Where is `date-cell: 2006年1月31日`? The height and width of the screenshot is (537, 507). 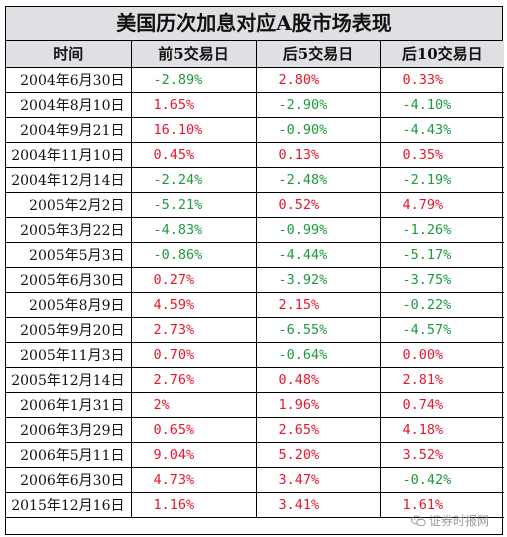 date-cell: 2006年1月31日 is located at coordinates (69, 404).